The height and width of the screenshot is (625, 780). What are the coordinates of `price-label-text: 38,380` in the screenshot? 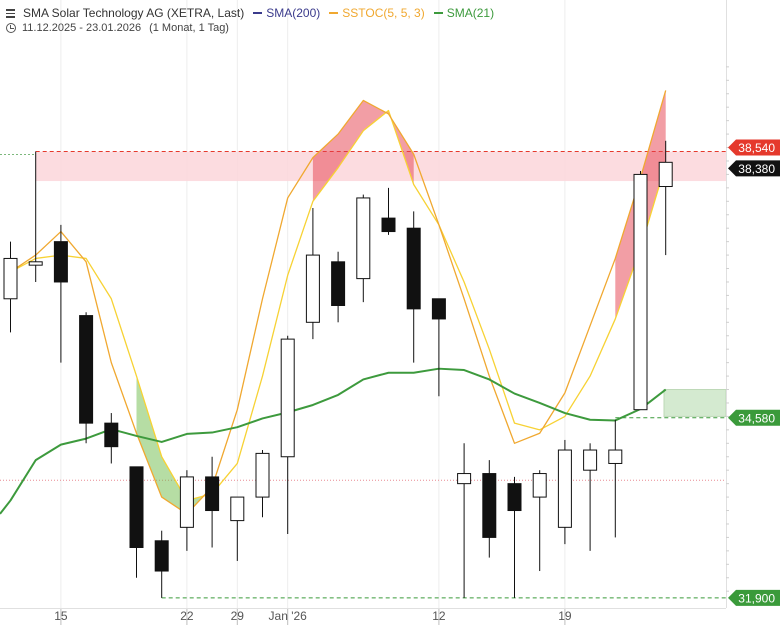 It's located at (756, 169).